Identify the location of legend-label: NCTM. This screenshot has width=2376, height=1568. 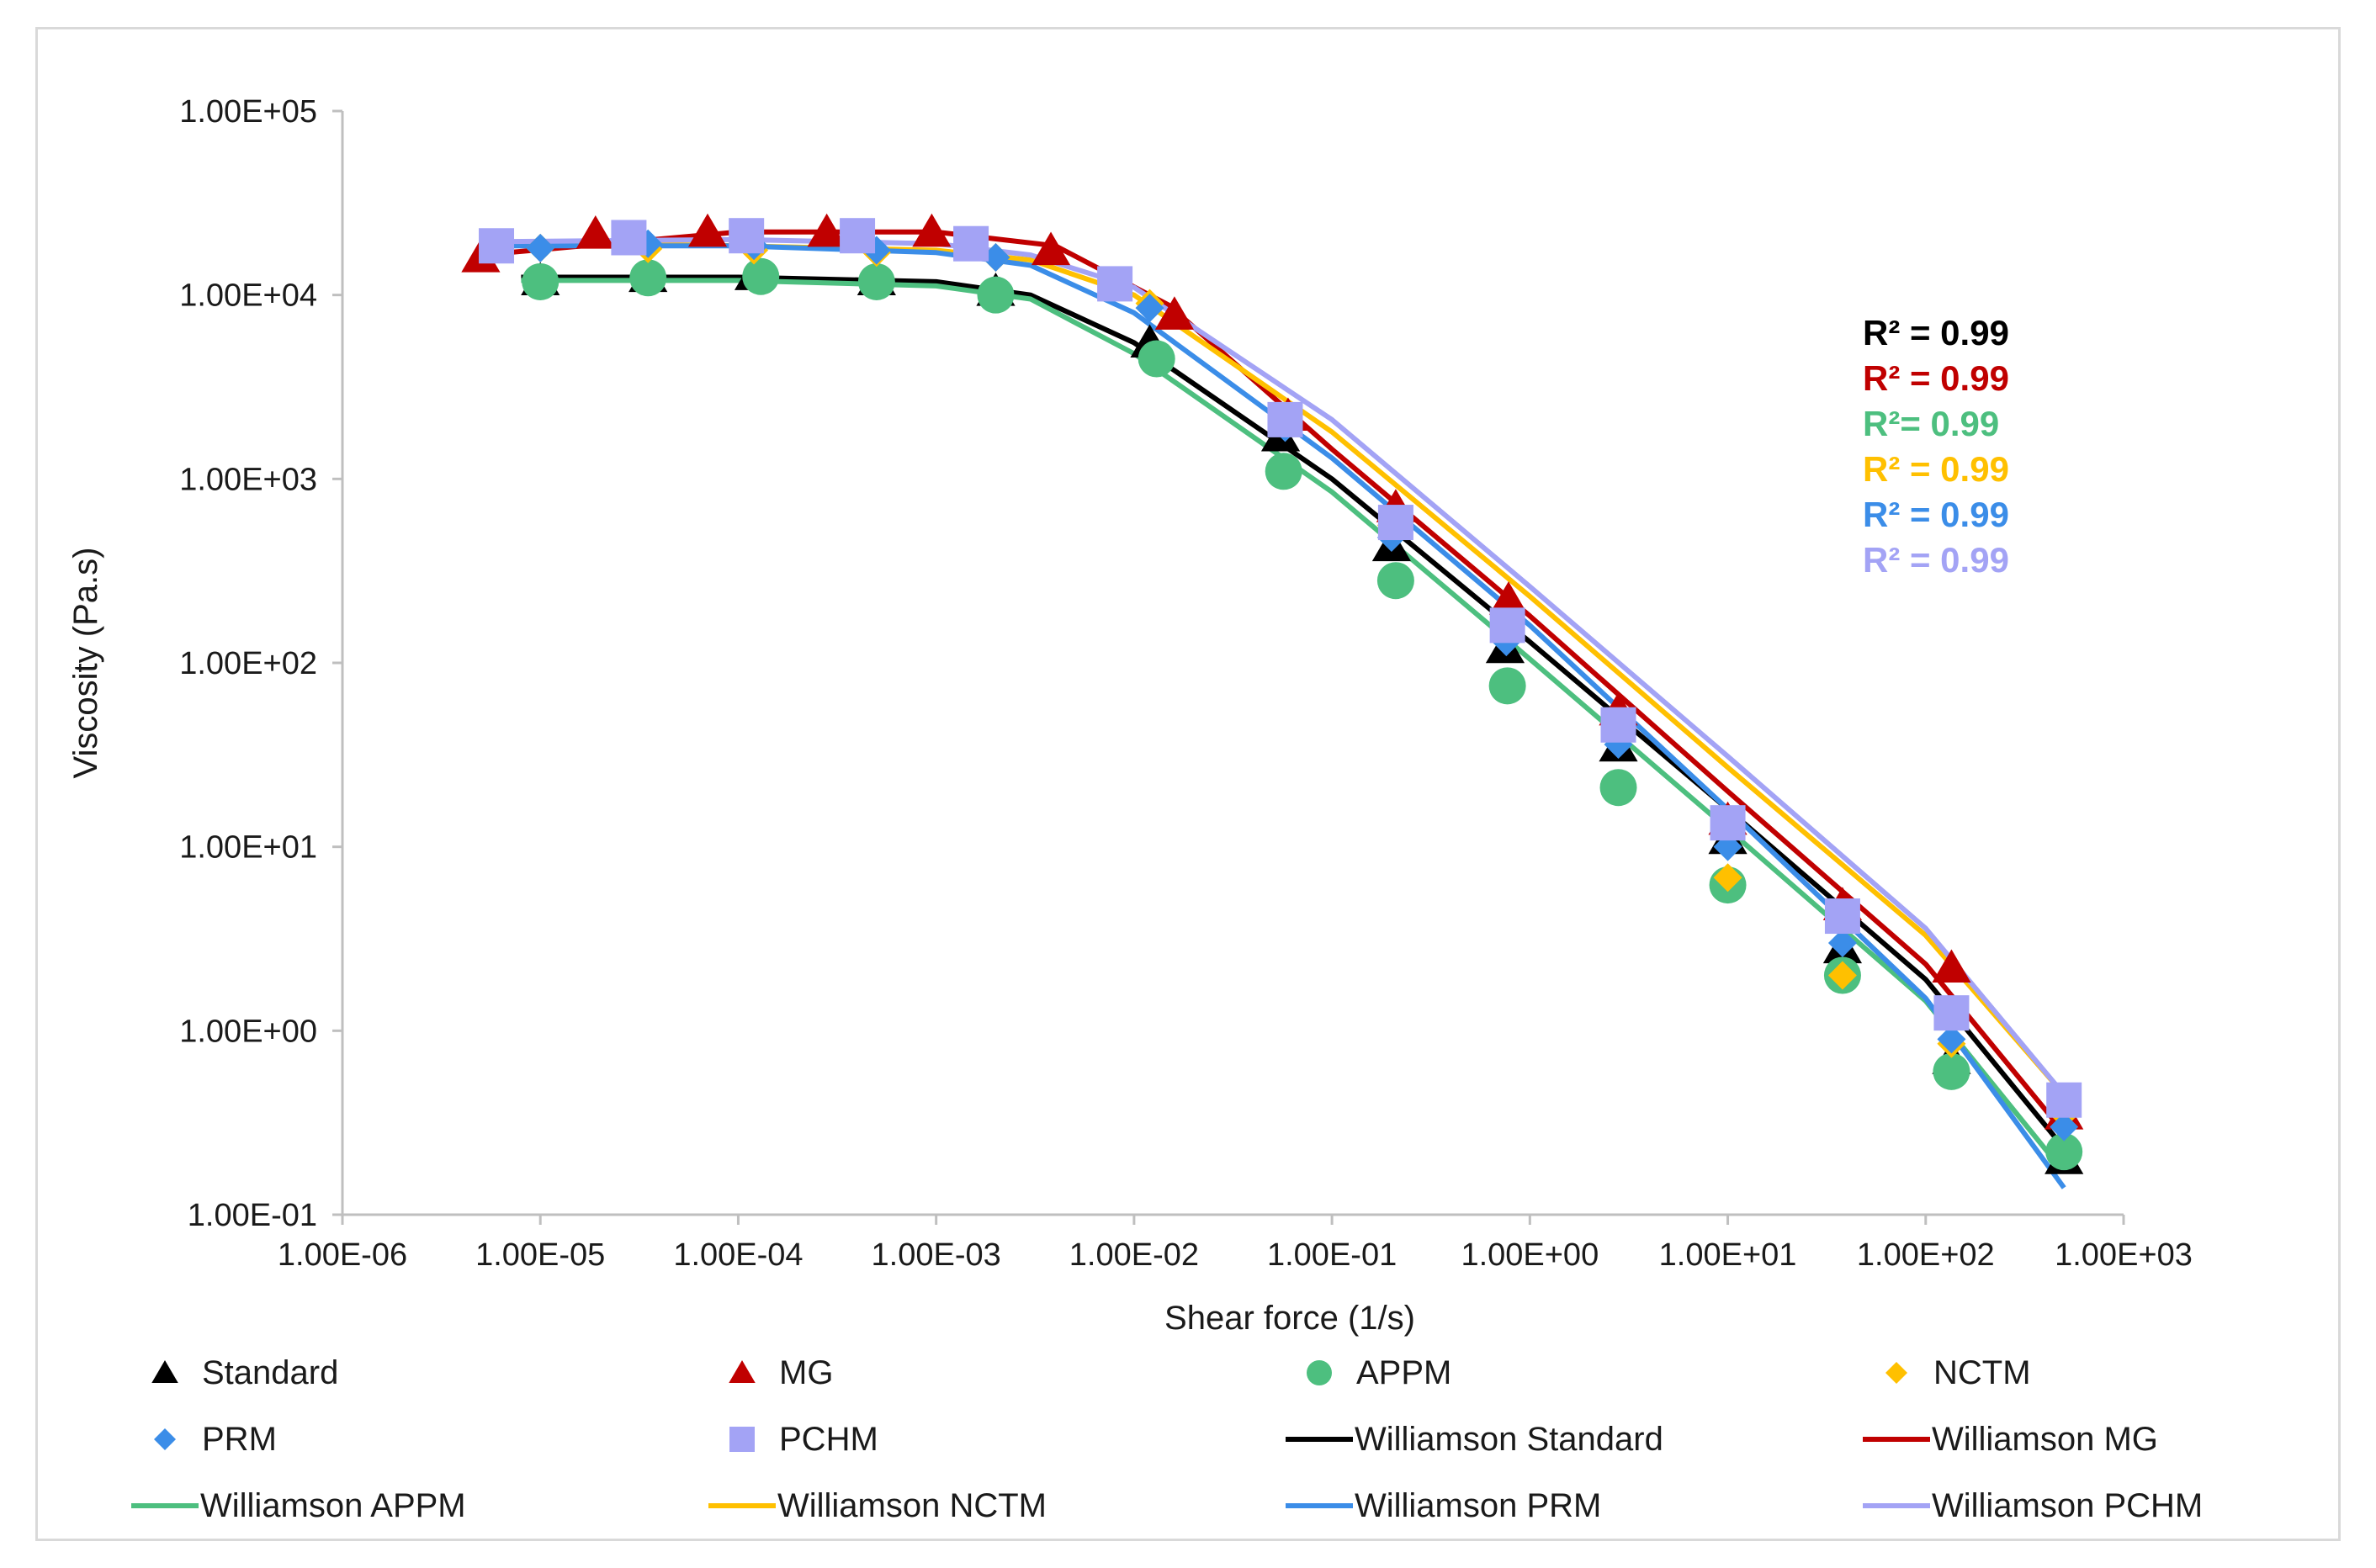
(1982, 1372).